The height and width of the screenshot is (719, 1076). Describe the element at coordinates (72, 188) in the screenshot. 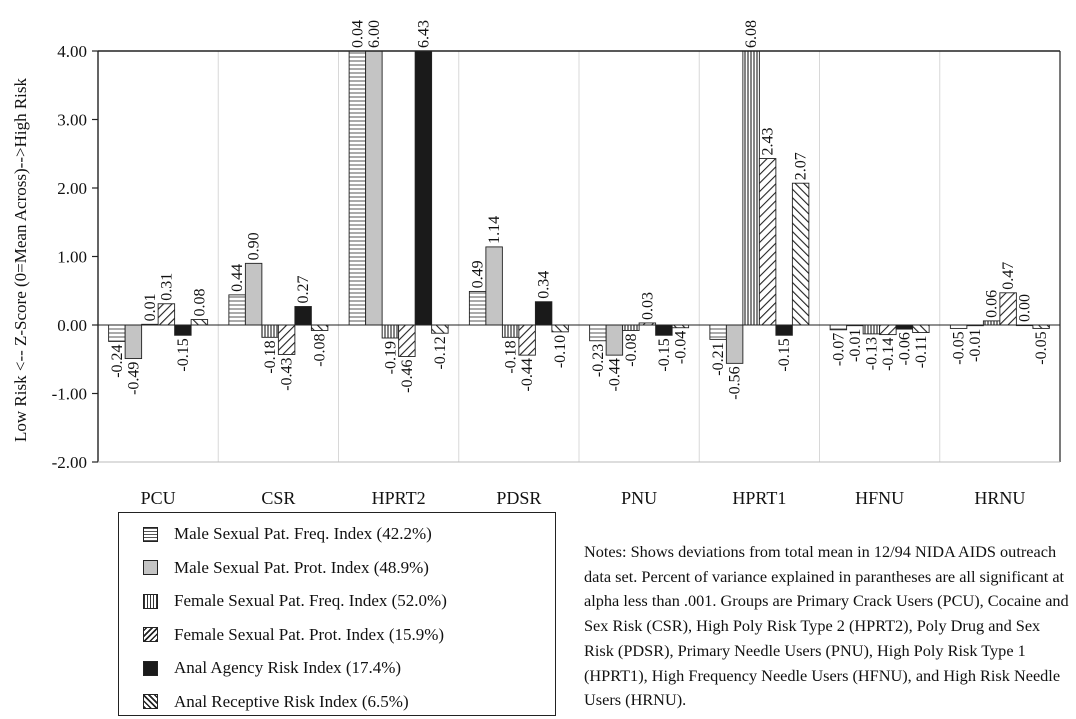

I see `y-tick-label: 2.00` at that location.